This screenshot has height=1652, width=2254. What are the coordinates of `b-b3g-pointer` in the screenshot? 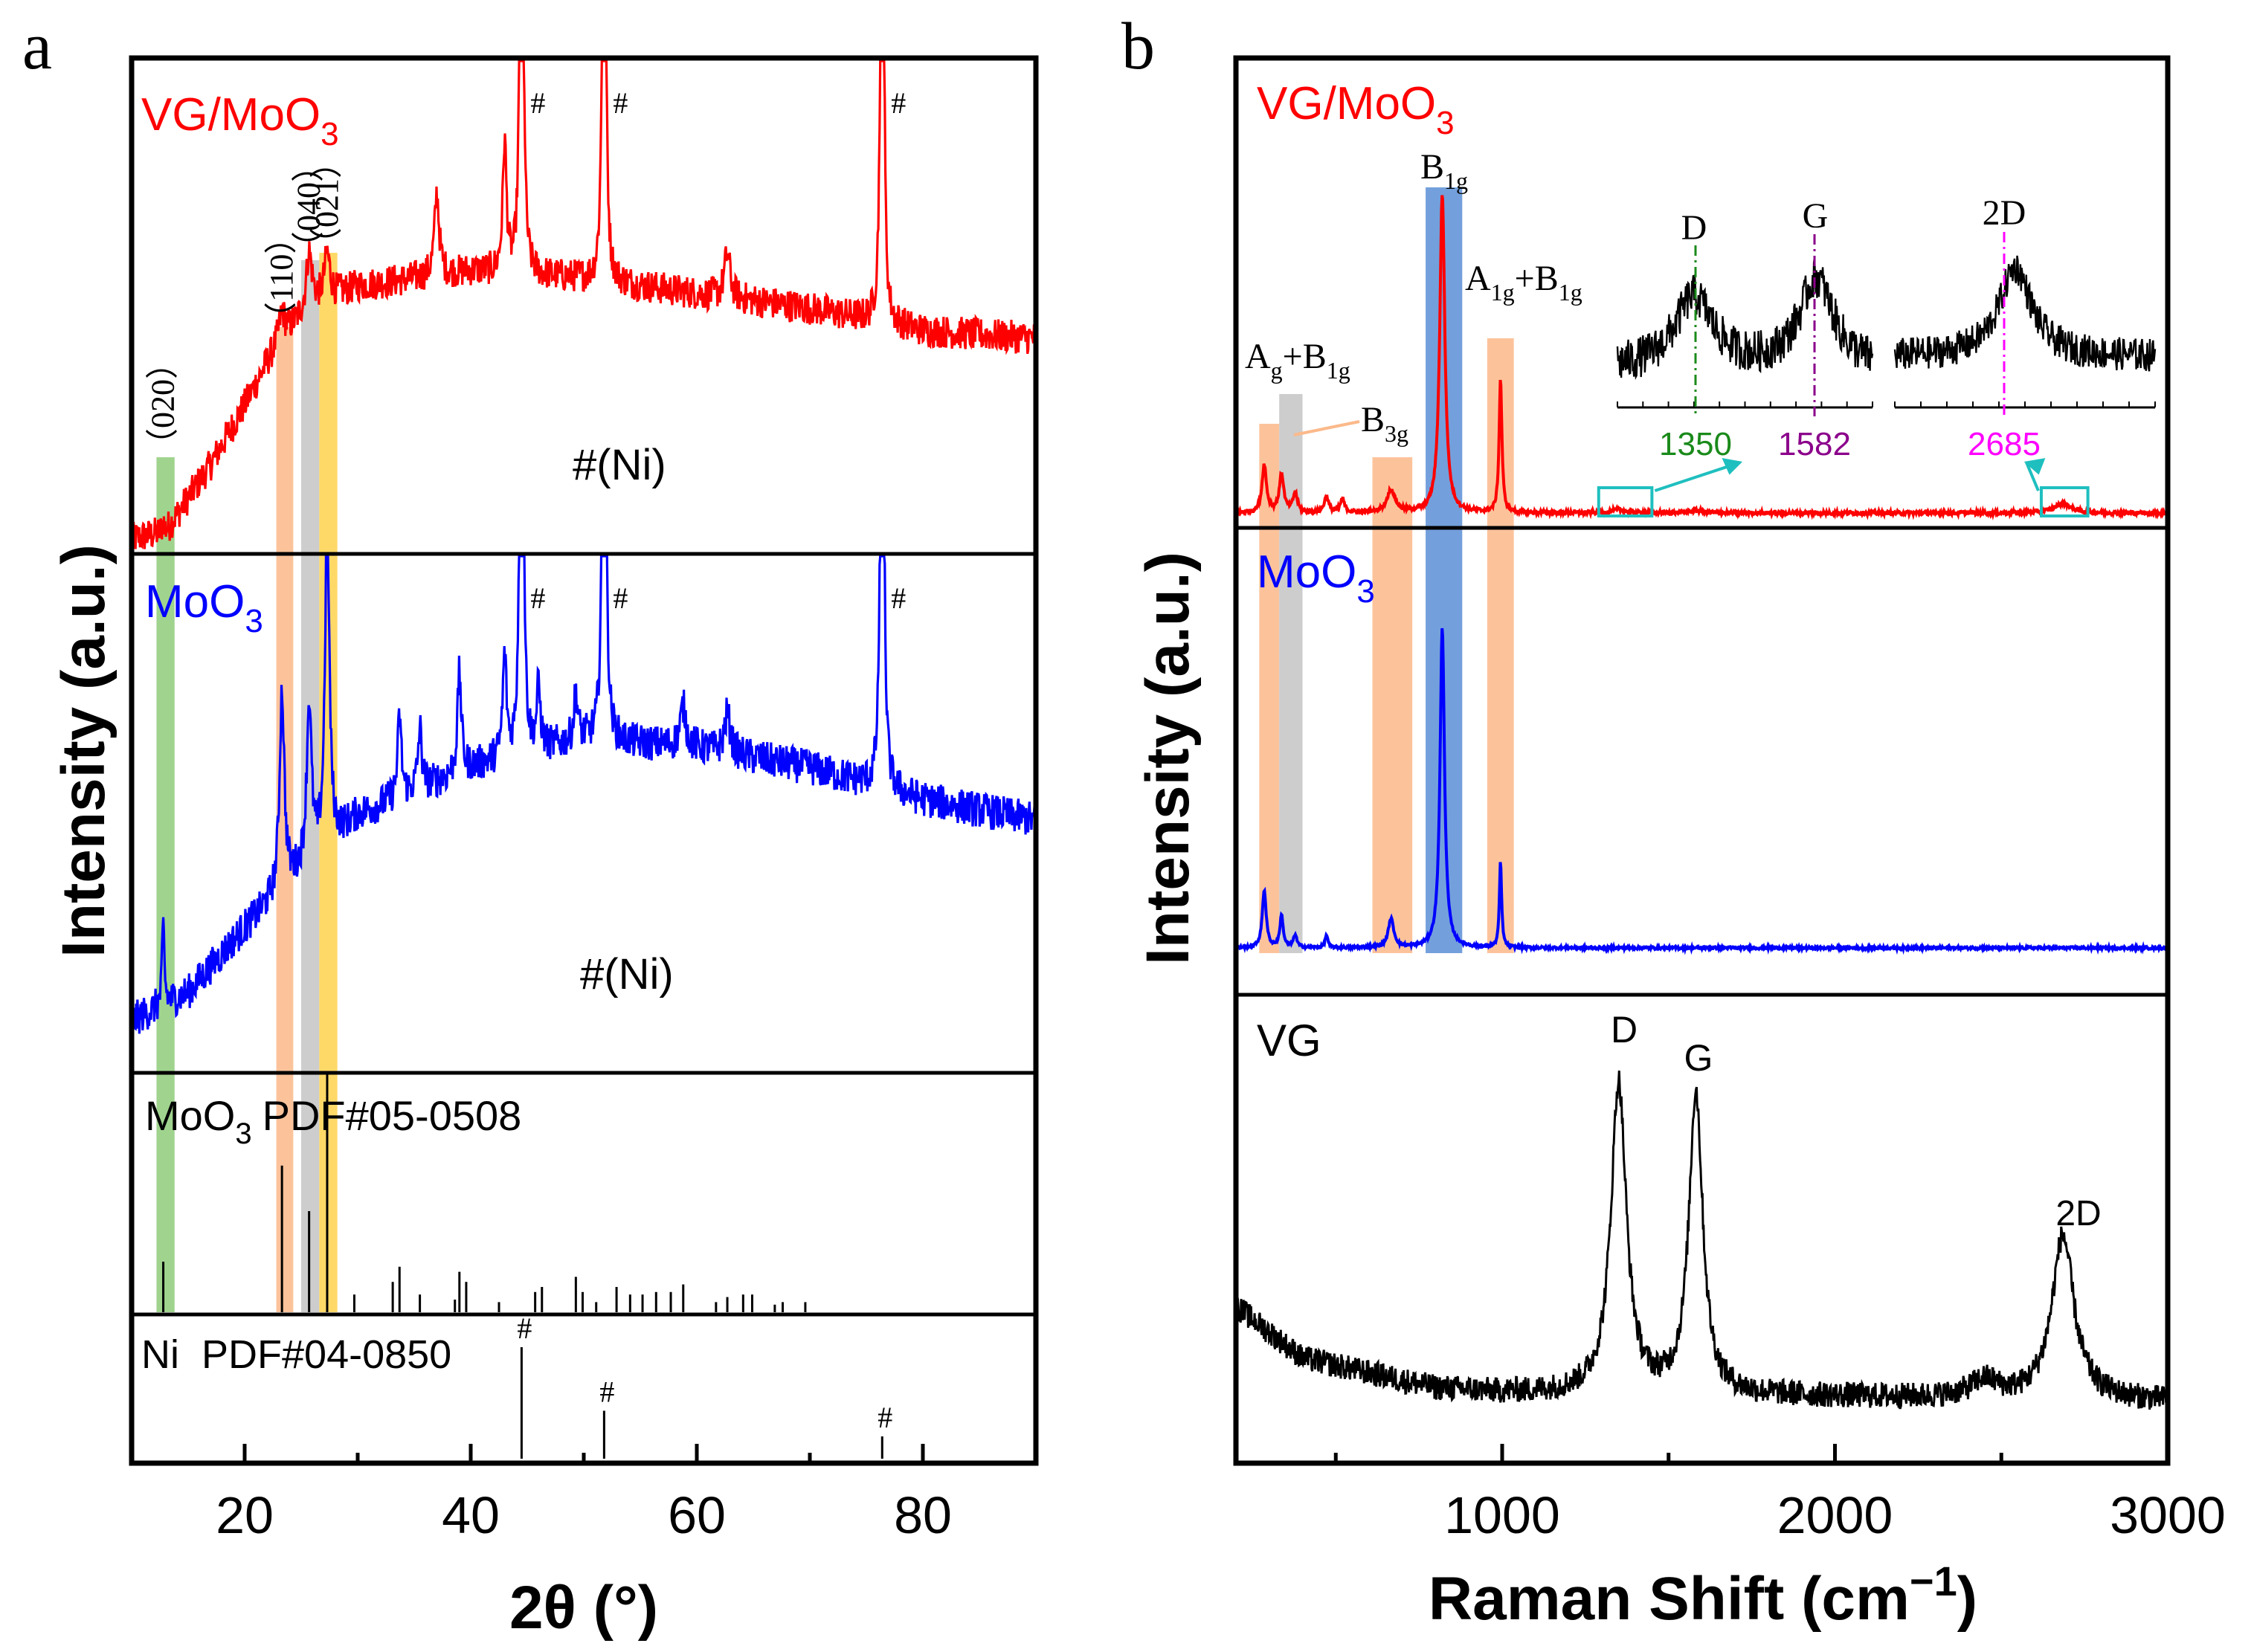 It's located at (1326, 428).